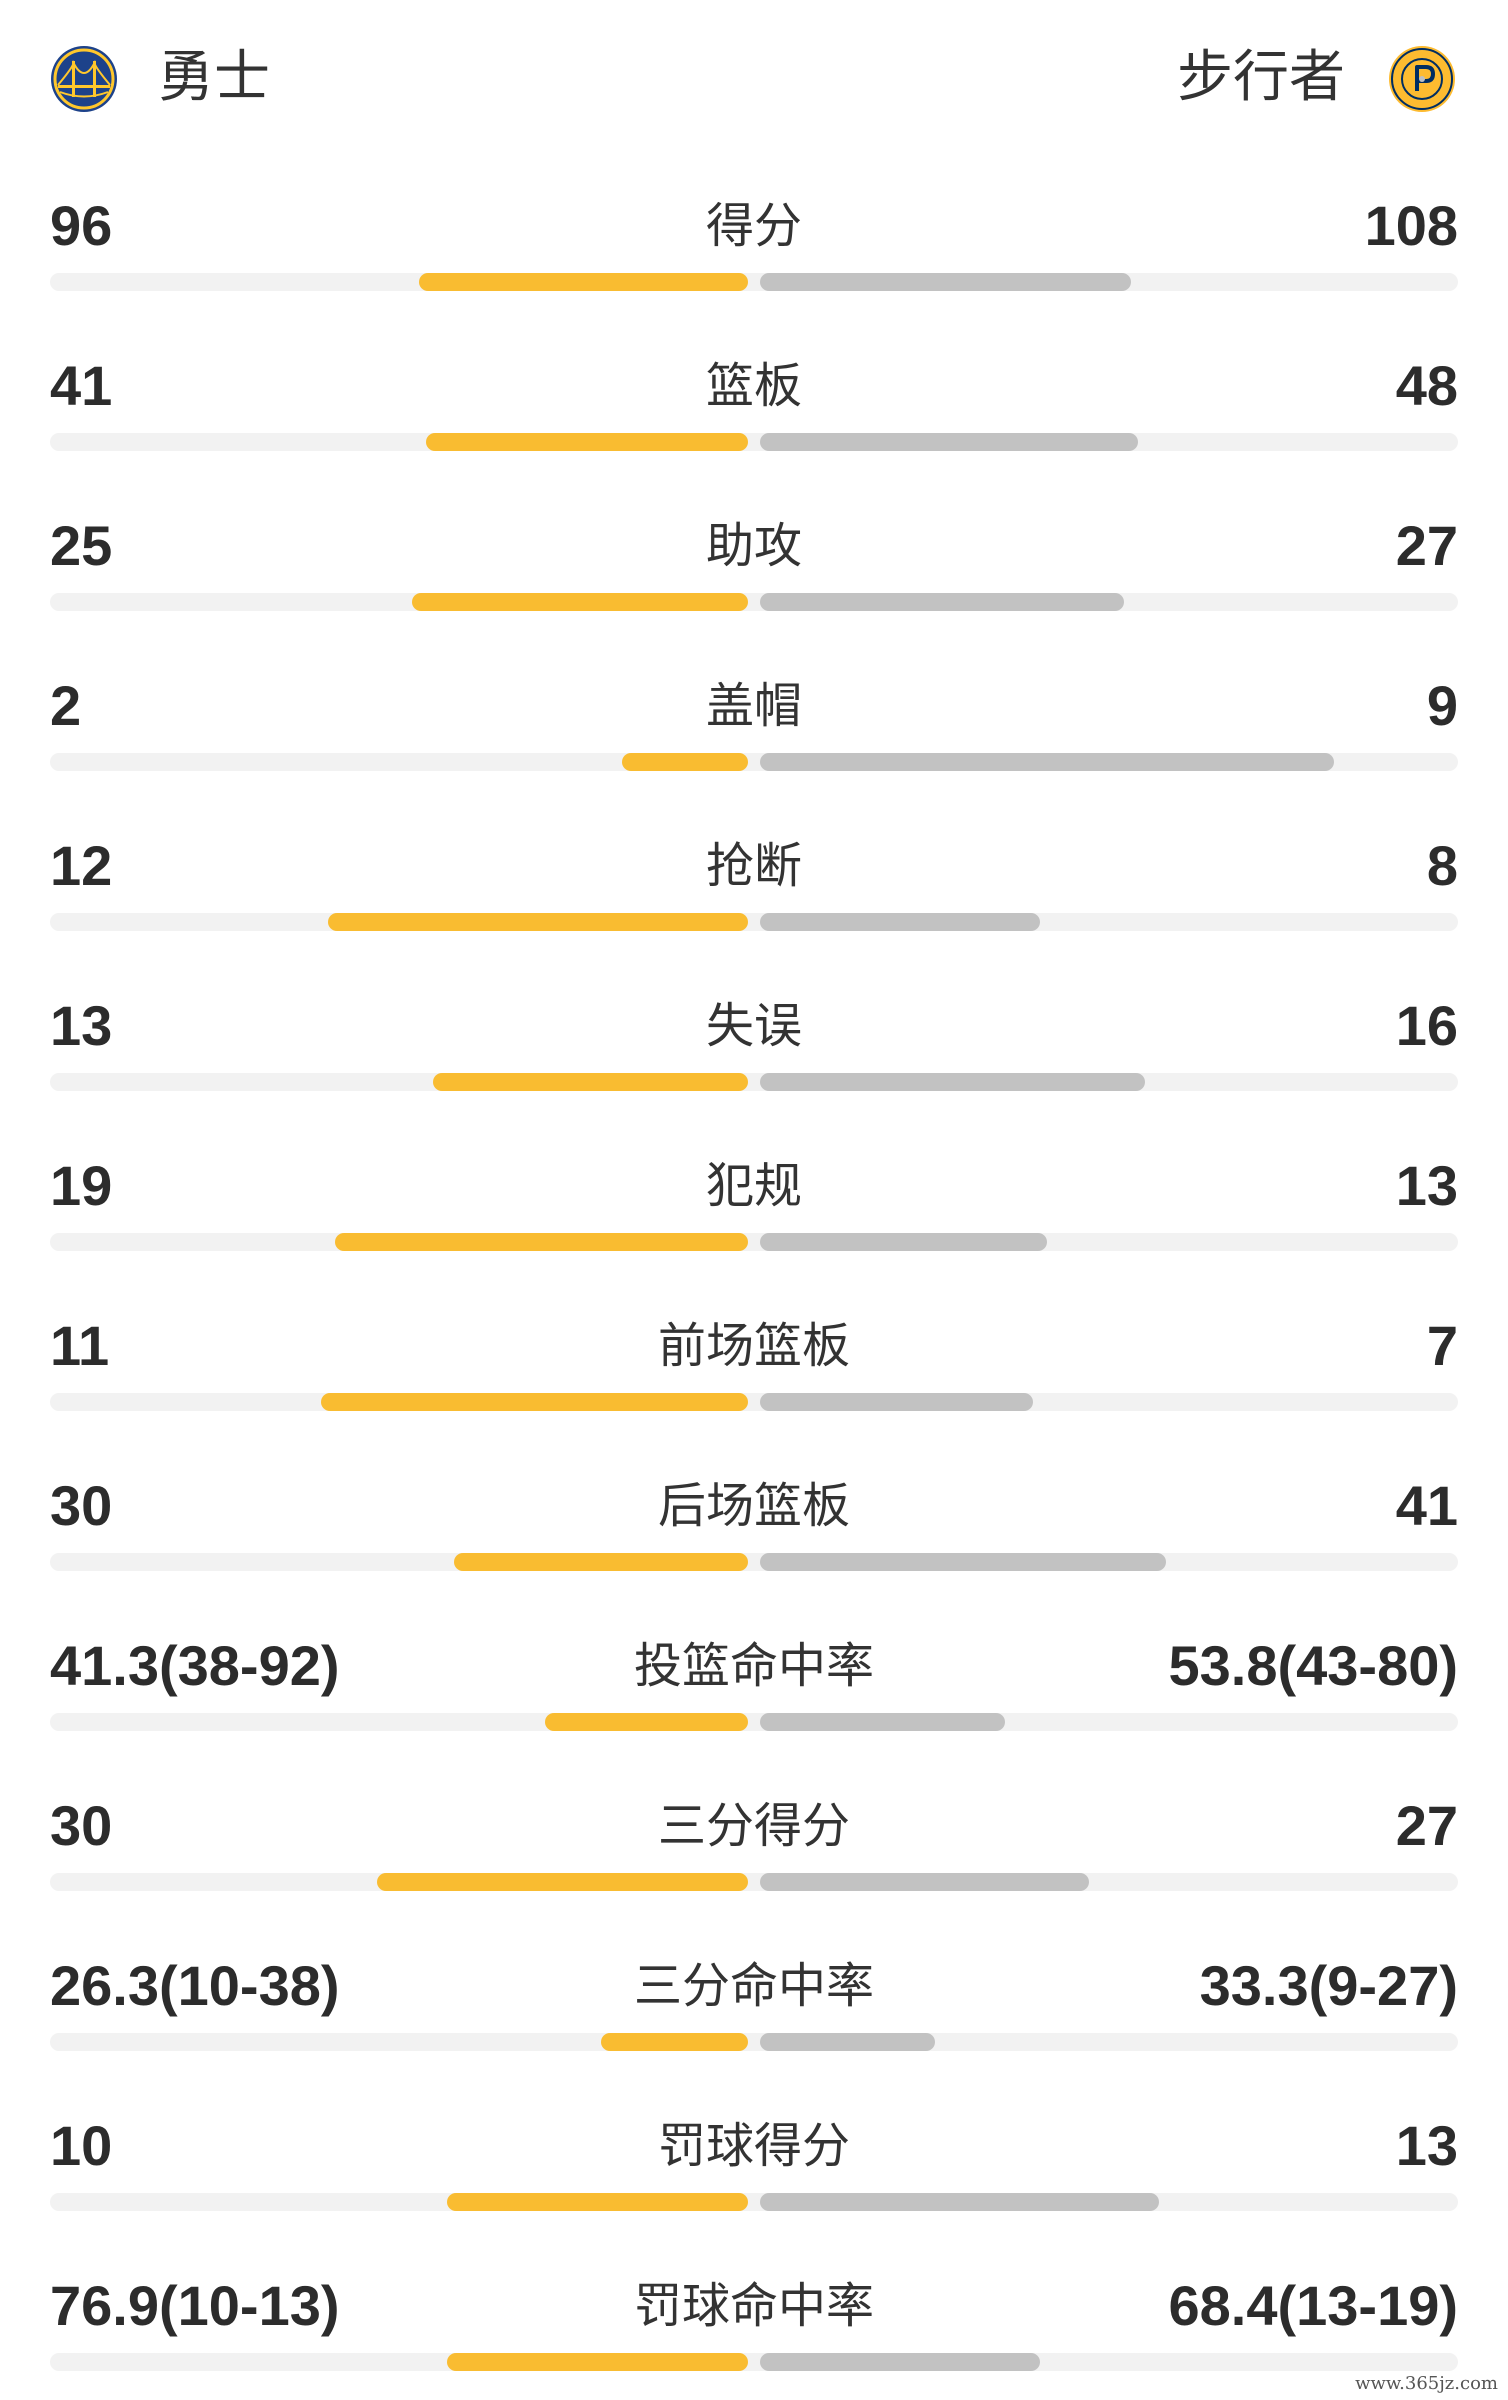  What do you see at coordinates (753, 1186) in the screenshot?
I see `stat-label: 犯规` at bounding box center [753, 1186].